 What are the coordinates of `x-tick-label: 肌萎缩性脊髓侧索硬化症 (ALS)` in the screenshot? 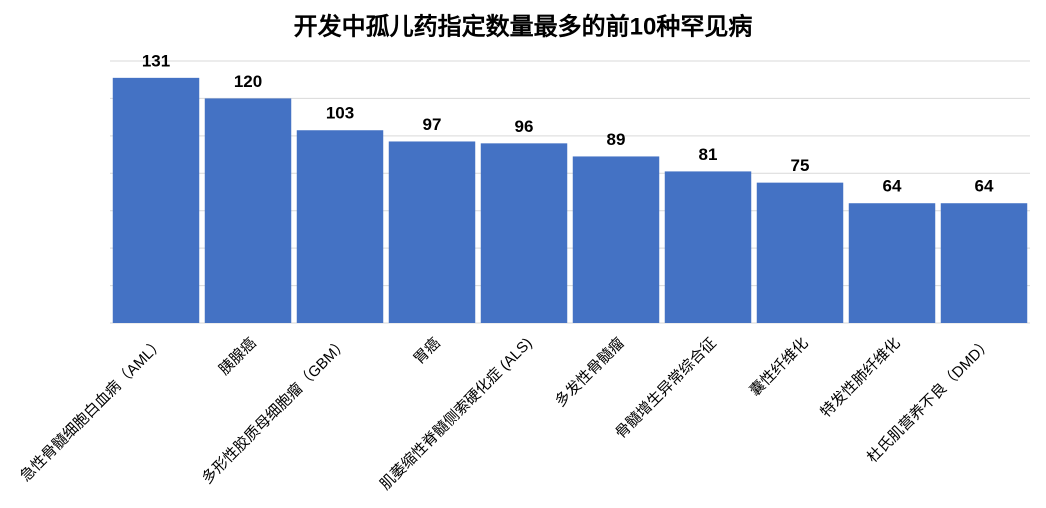 It's located at (456, 414).